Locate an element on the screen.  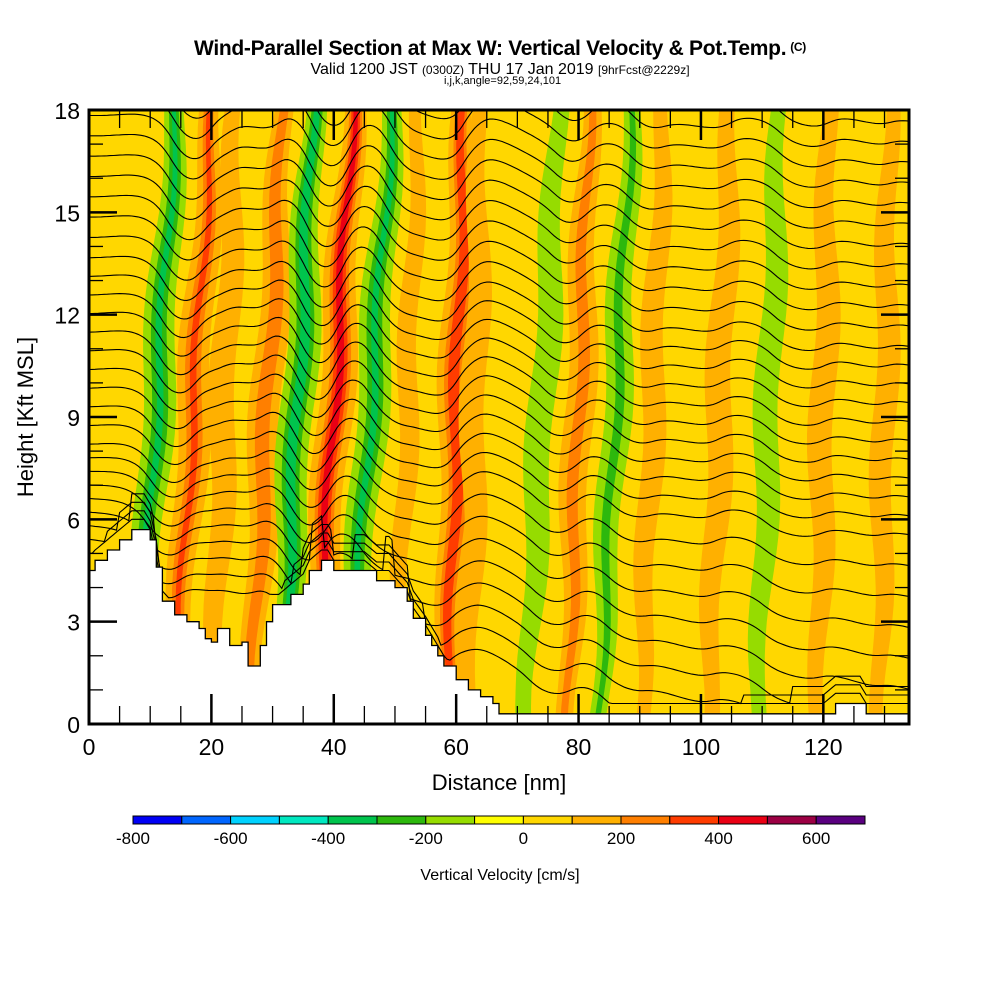
colorbar is located at coordinates (499, 820).